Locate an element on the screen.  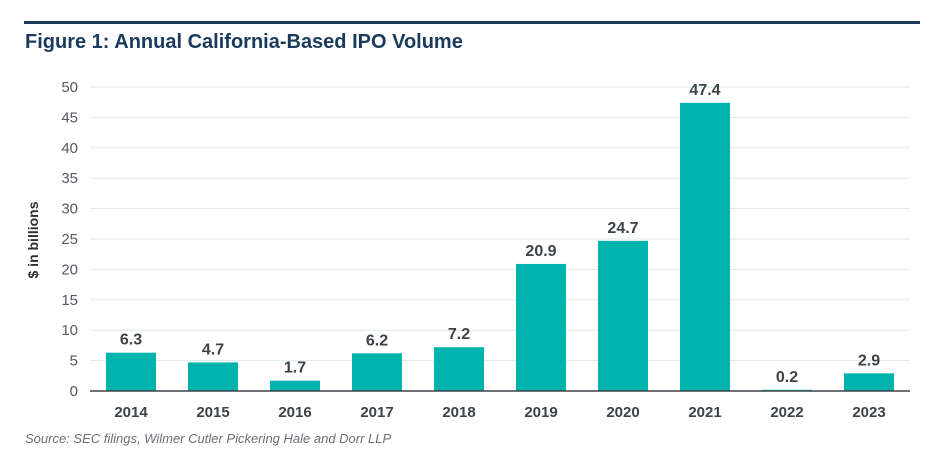
y-tick-label: 25 is located at coordinates (69, 239).